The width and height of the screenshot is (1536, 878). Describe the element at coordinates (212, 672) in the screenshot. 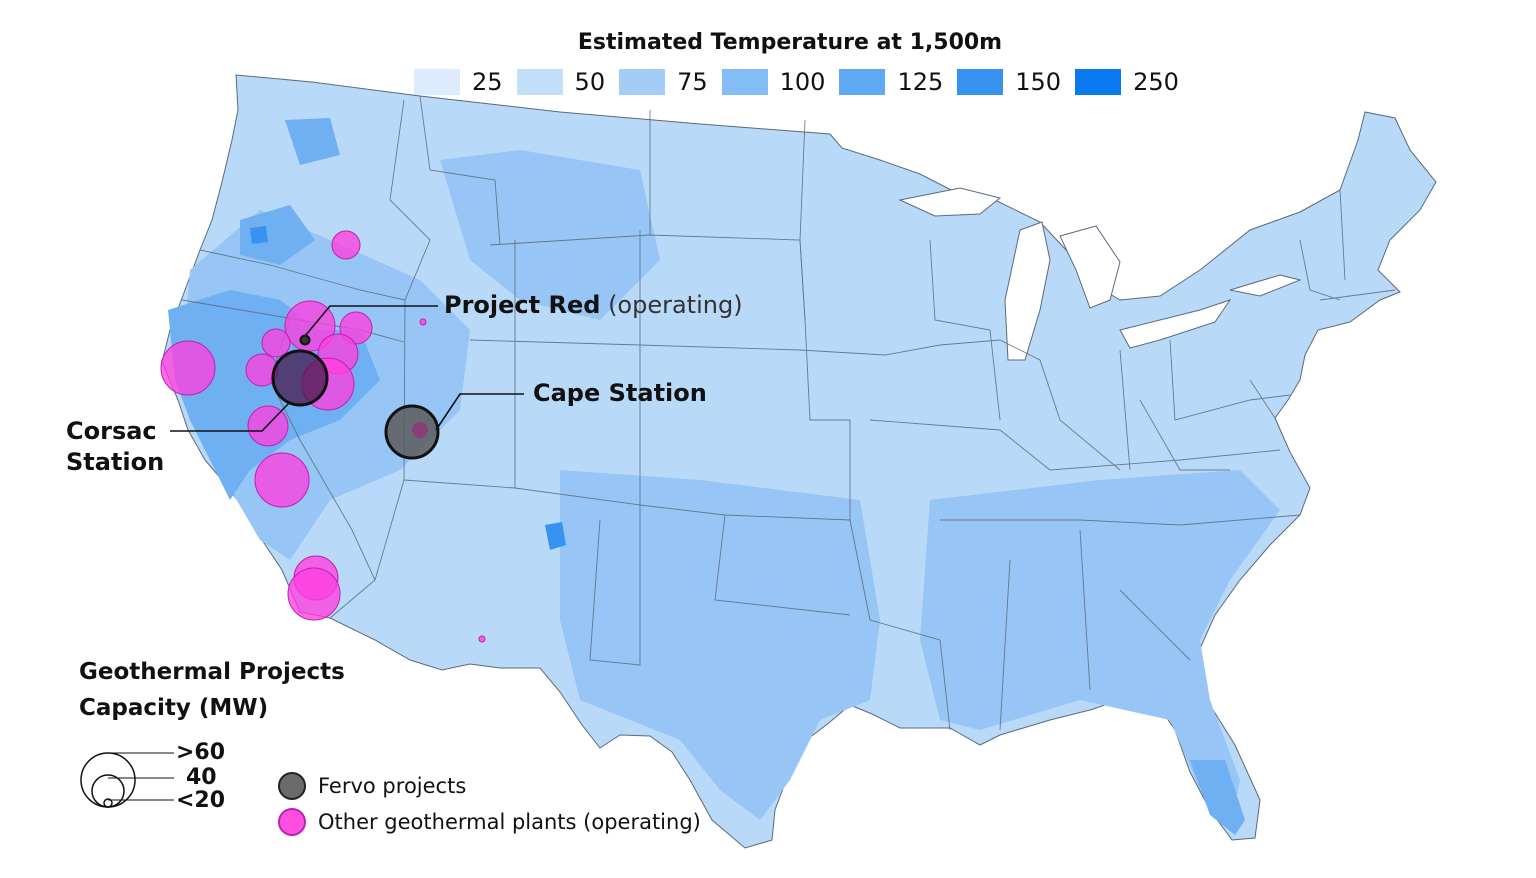

I see `capacity-title-line1: Geothermal Projects` at that location.